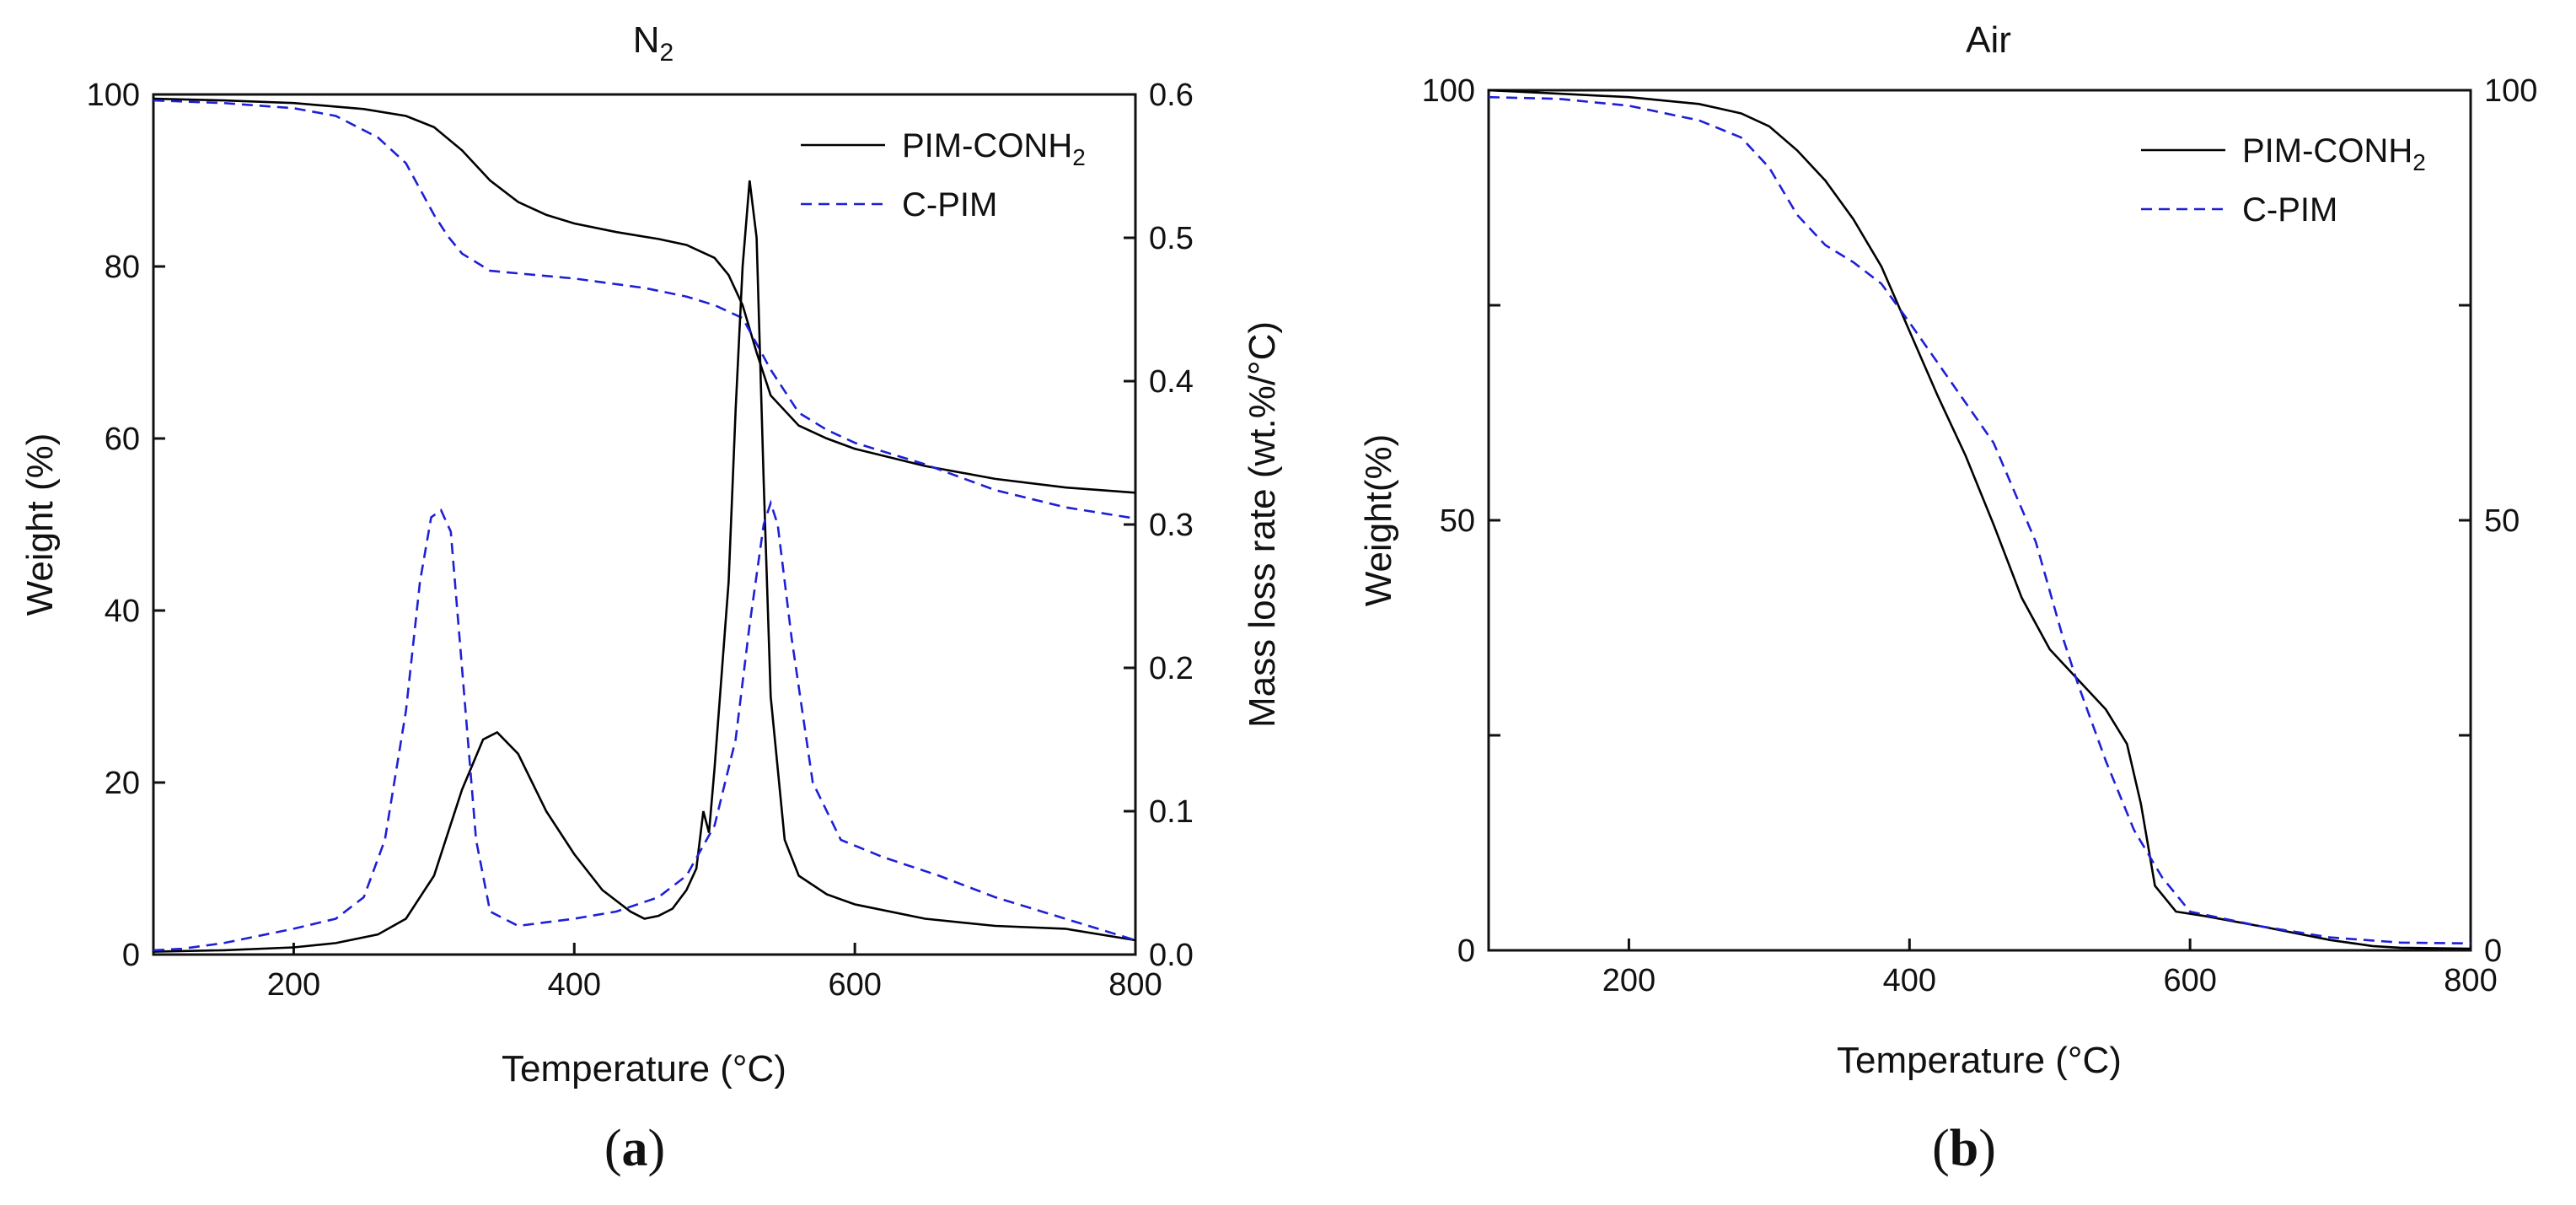  Describe the element at coordinates (1171, 95) in the screenshot. I see `y2-tick-label: 0.6` at that location.